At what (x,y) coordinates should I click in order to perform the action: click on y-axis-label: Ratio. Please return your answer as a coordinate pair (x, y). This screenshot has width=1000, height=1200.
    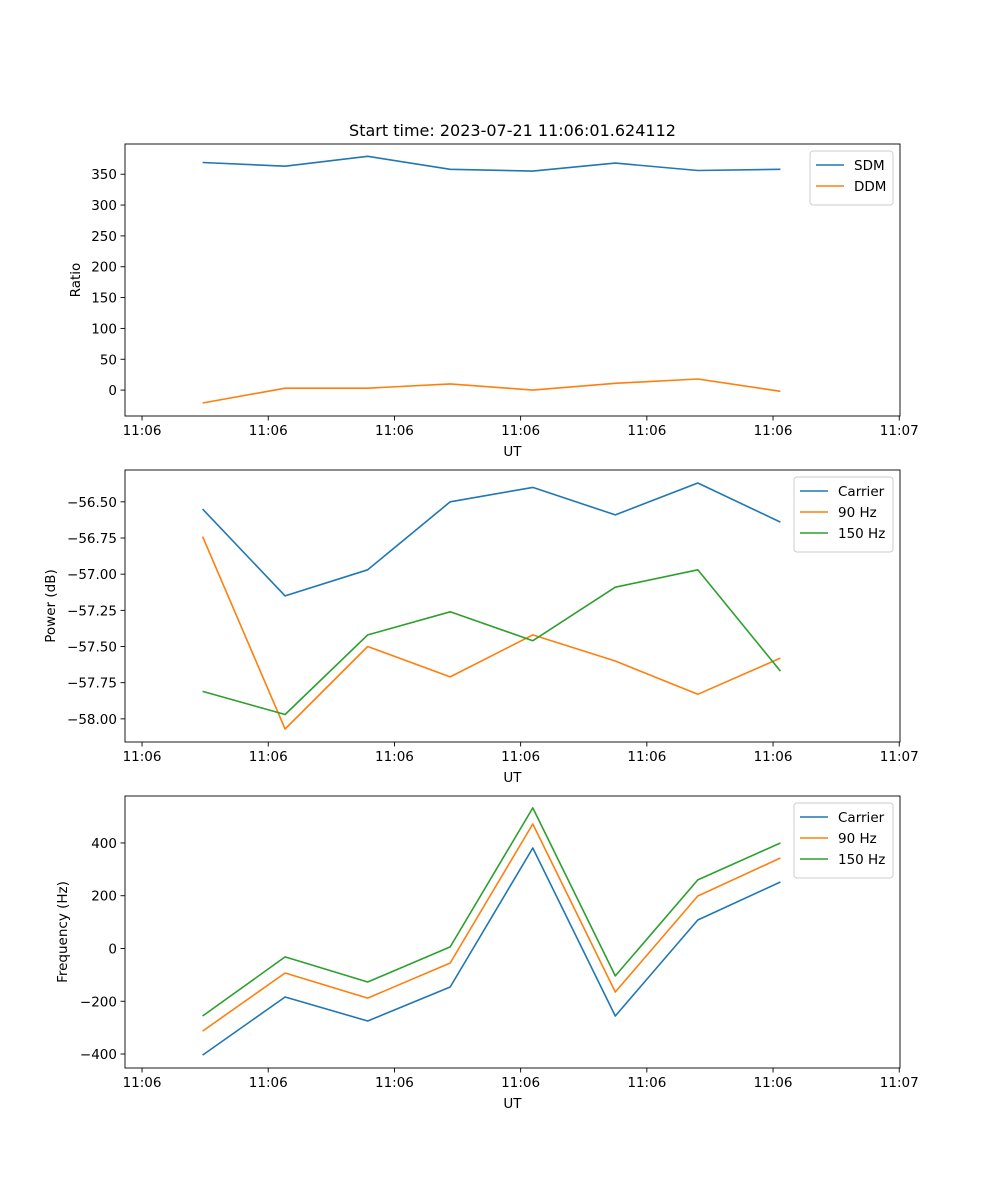
    Looking at the image, I should click on (76, 280).